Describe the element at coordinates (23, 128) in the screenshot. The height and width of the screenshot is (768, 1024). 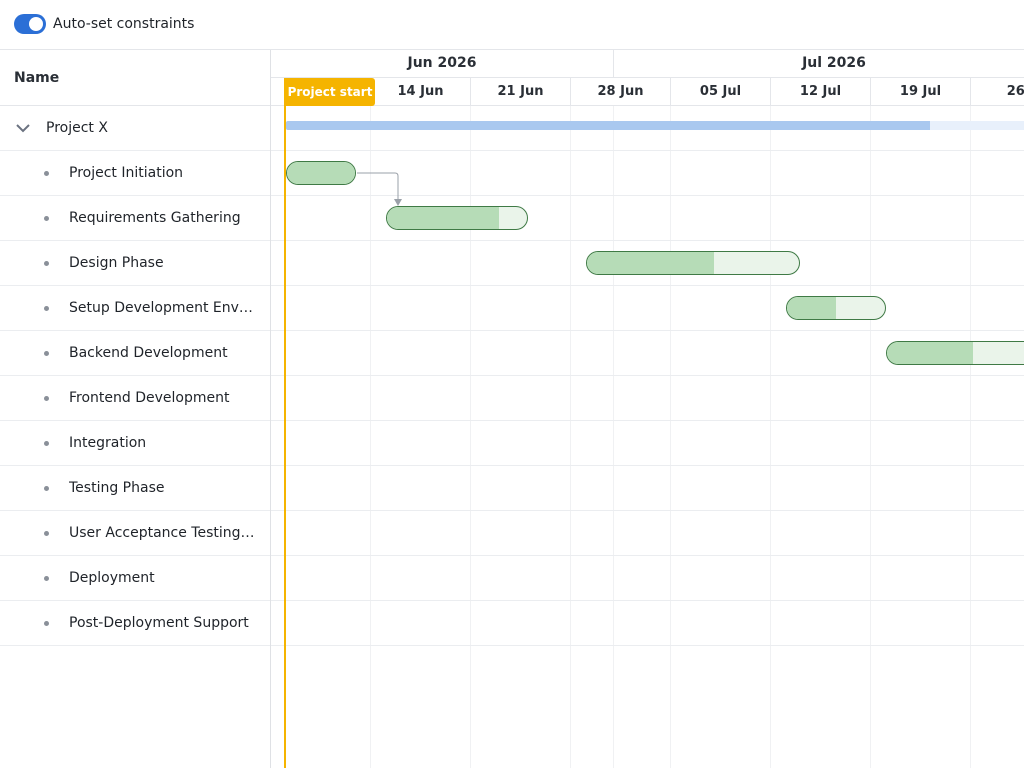
I see `chevron-down-icon` at that location.